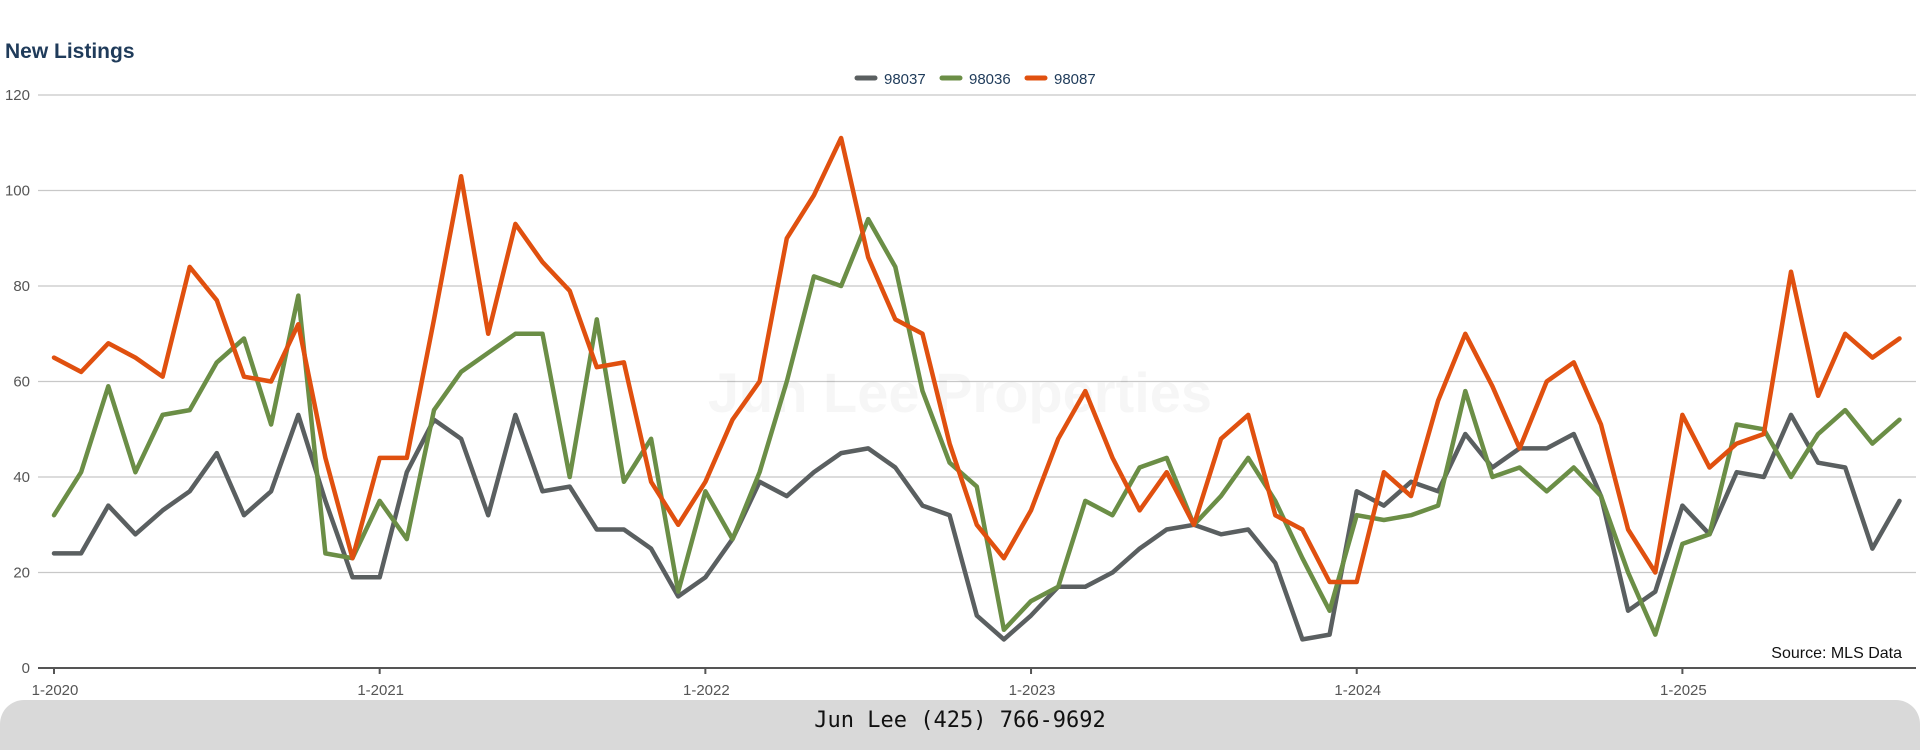 The image size is (1920, 750). Describe the element at coordinates (1357, 690) in the screenshot. I see `x-tick-label: 1-2024` at that location.